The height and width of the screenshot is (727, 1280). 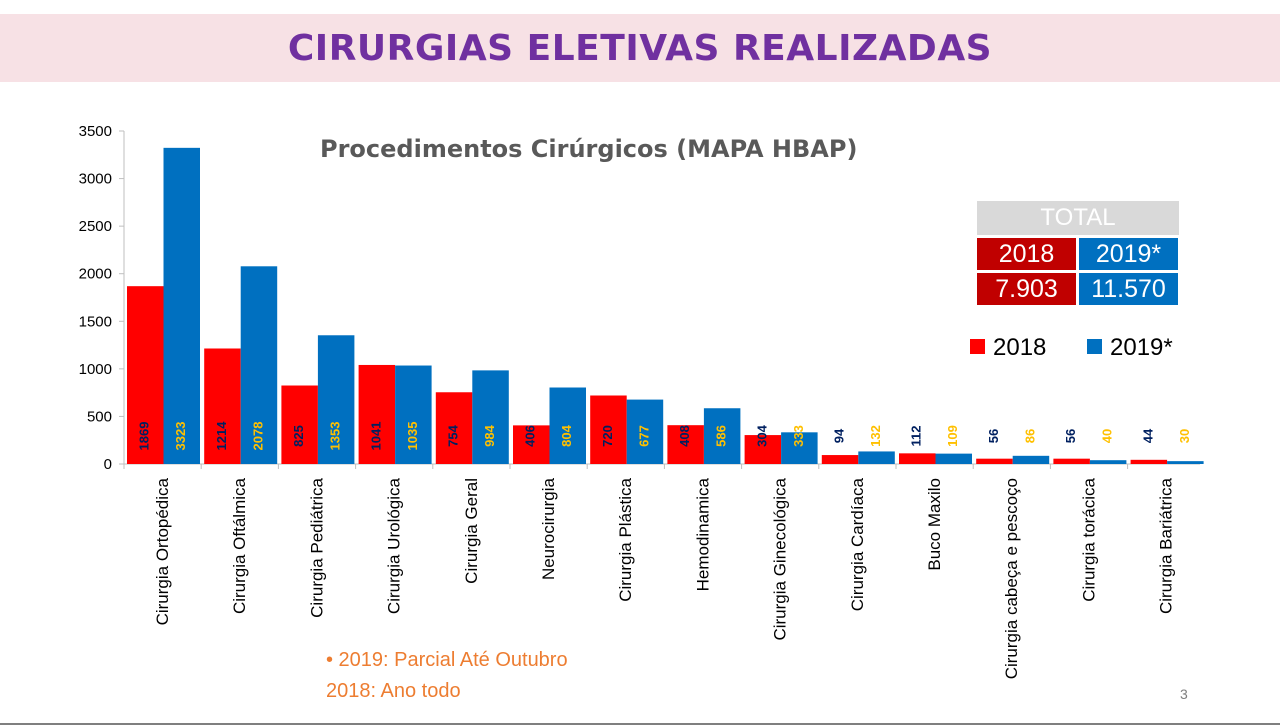 I want to click on chart-title: Procedimentos Cirúrgicos (MAPA HBAP), so click(x=588, y=149).